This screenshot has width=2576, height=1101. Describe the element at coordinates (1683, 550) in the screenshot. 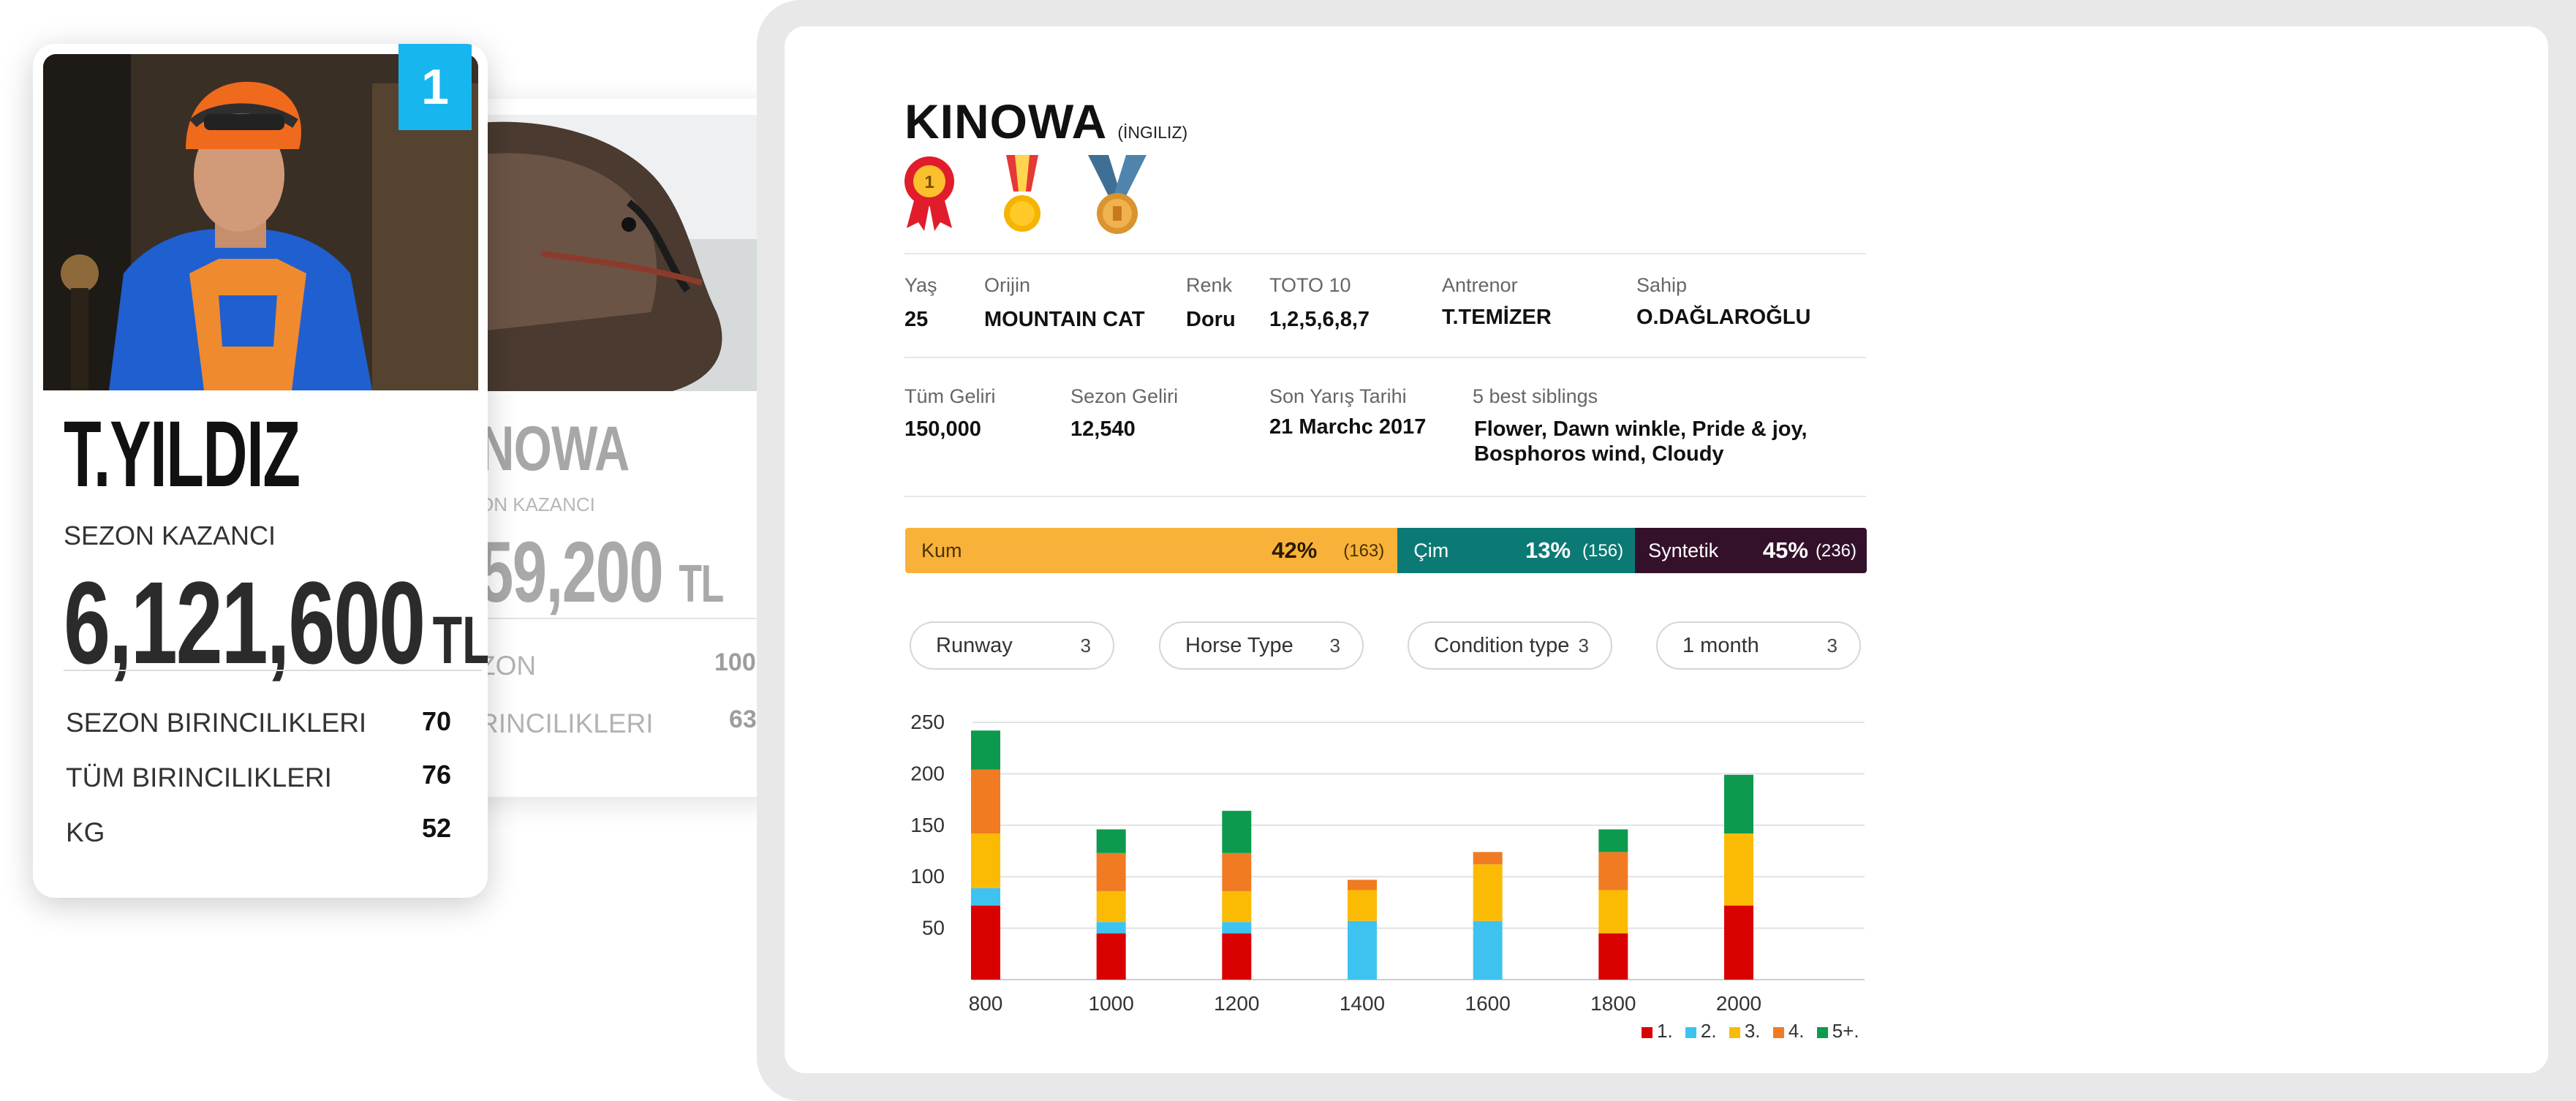

I see `surface-label: Syntetik` at that location.